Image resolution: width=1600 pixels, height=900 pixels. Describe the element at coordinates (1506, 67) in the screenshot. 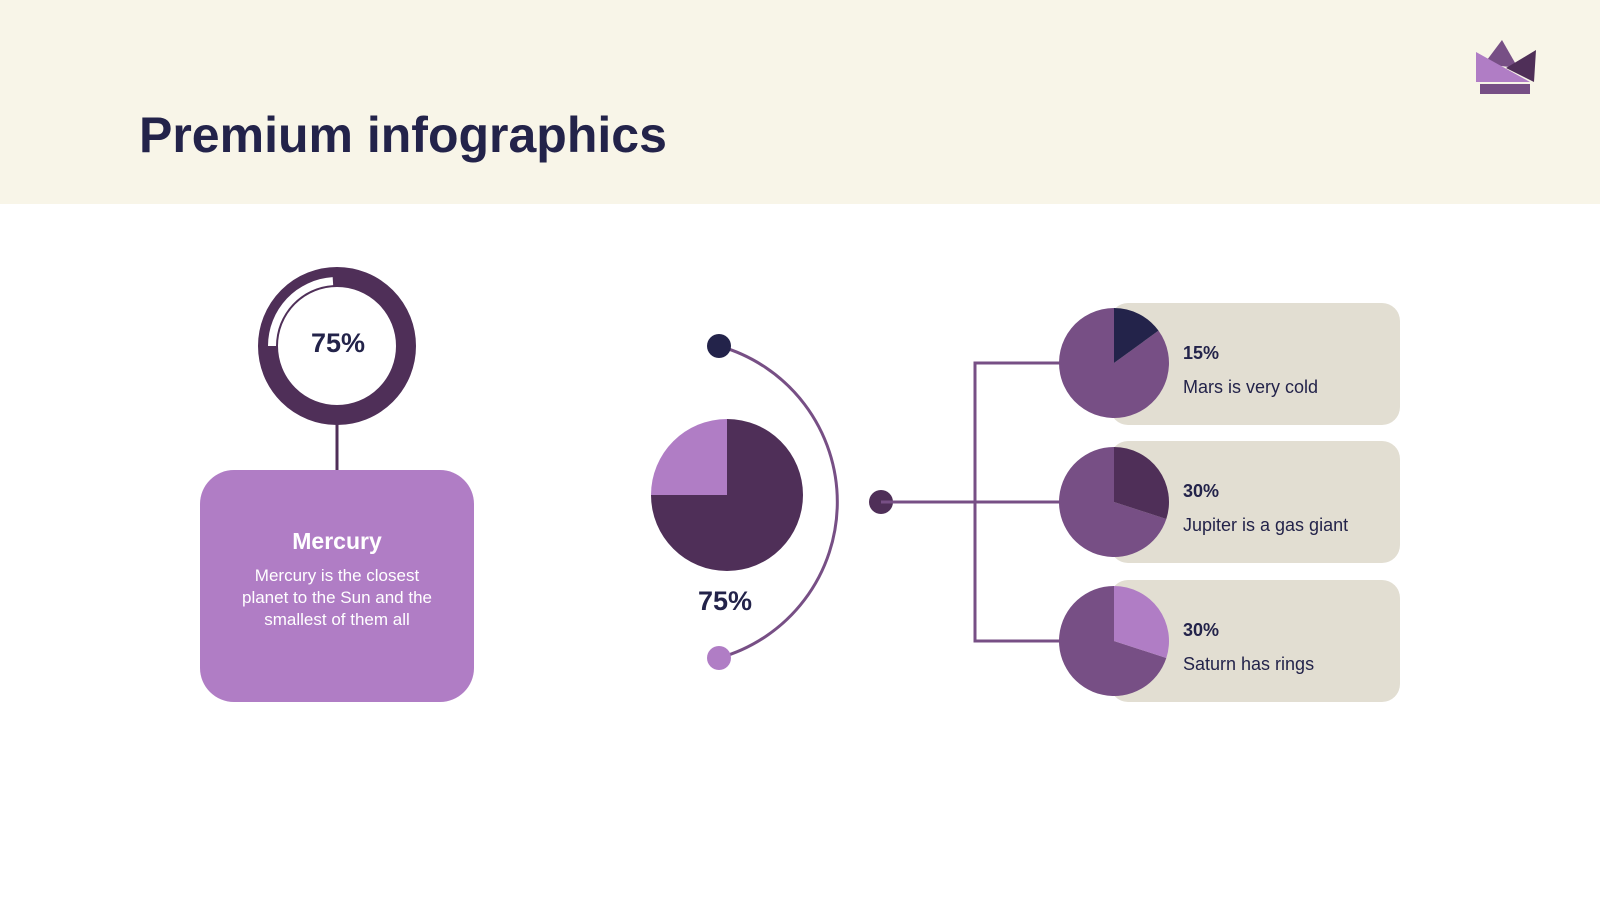

I see `crown-icon` at that location.